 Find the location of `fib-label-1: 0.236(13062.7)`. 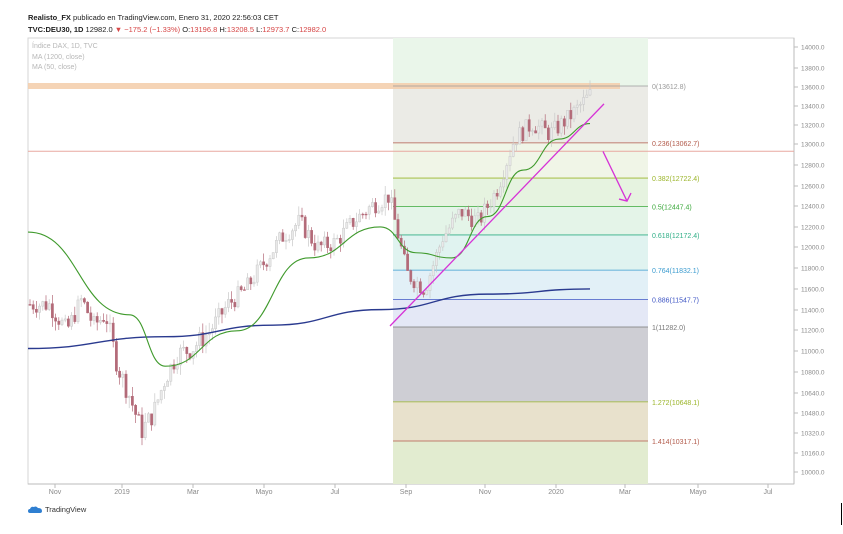

fib-label-1: 0.236(13062.7) is located at coordinates (675, 144).